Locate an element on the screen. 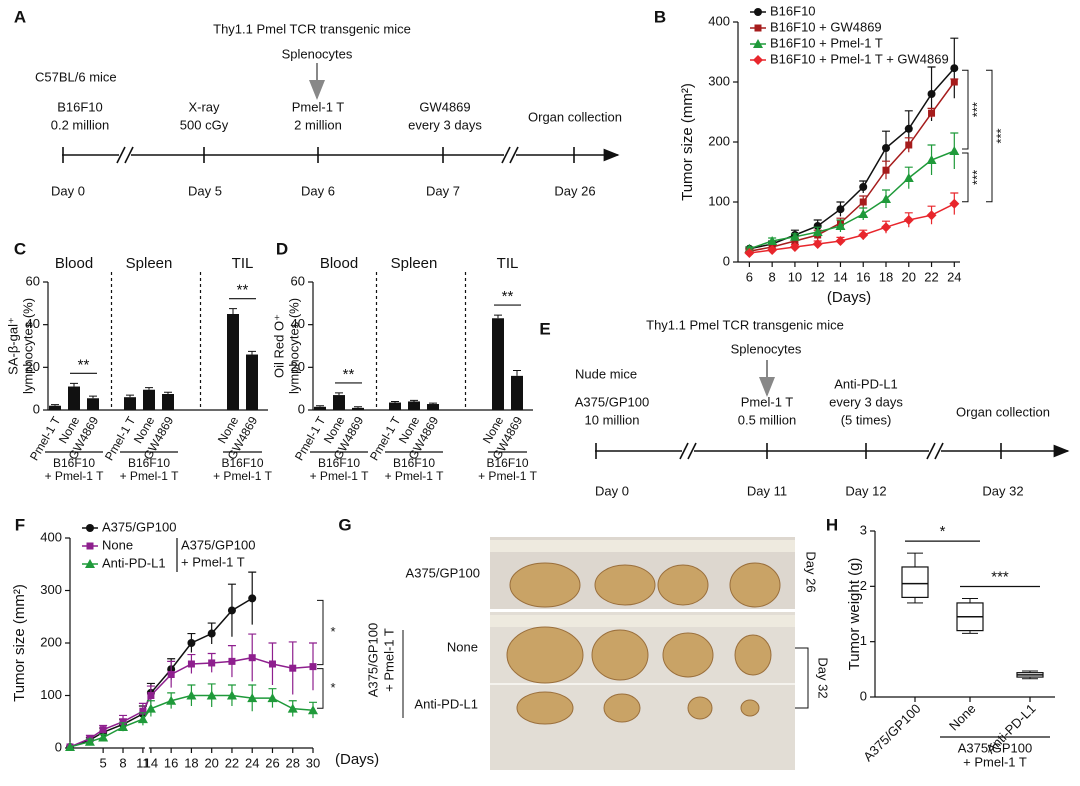  series-line is located at coordinates (852, 158).